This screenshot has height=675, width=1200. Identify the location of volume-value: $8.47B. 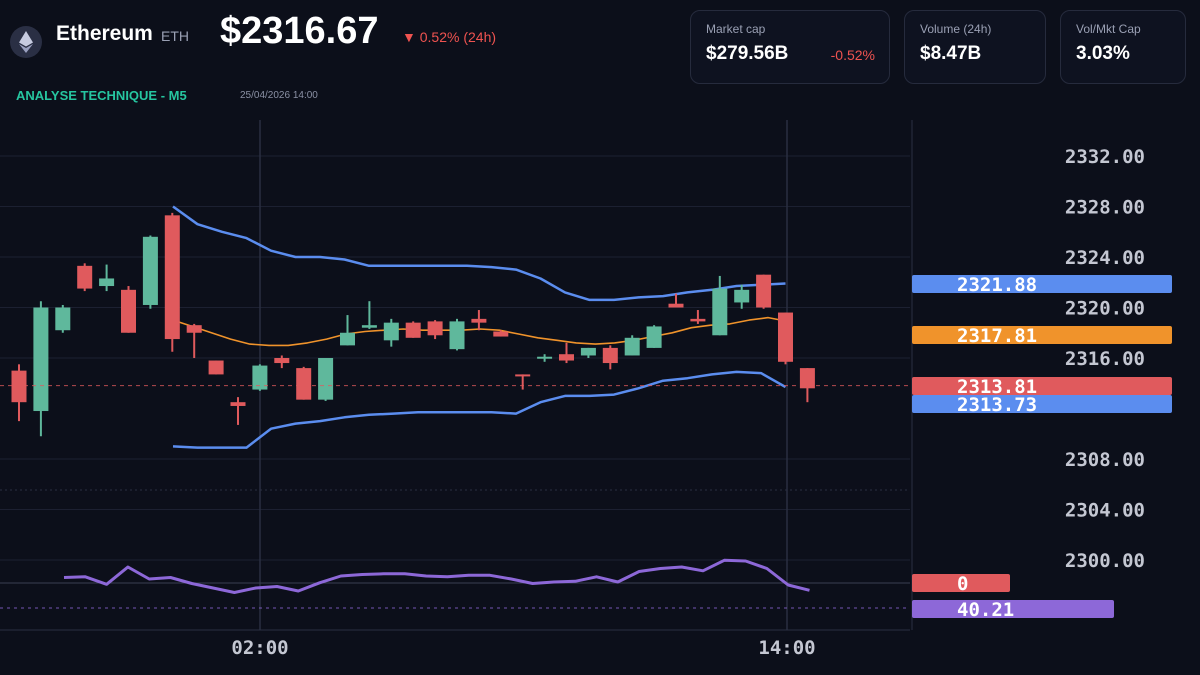
(951, 53).